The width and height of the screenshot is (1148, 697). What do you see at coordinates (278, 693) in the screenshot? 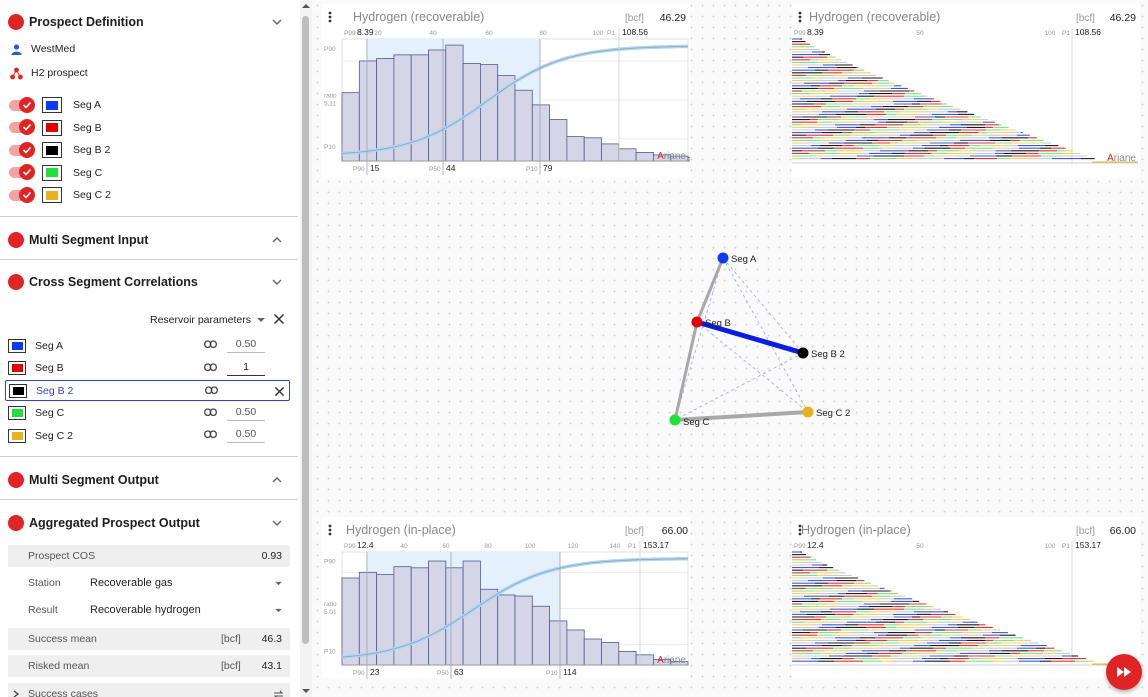
I see `swap-icon` at bounding box center [278, 693].